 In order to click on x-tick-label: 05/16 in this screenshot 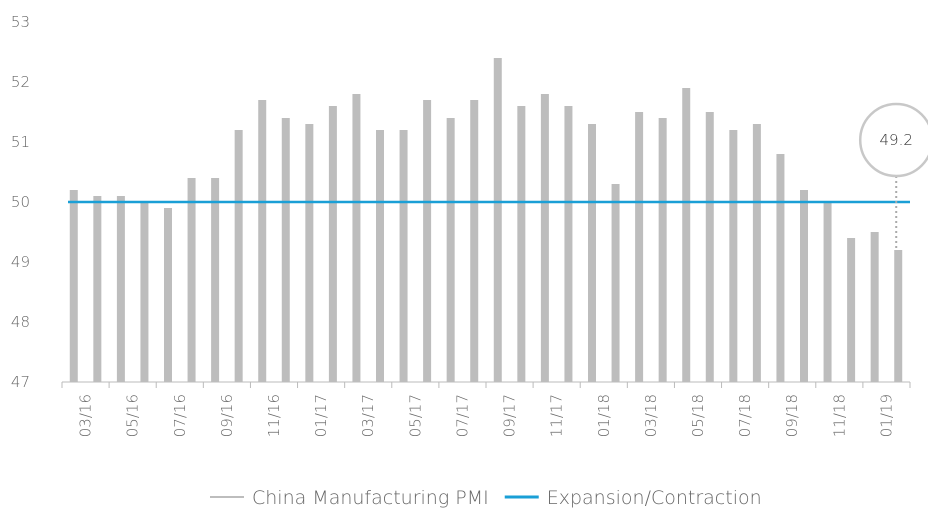, I will do `click(133, 415)`.